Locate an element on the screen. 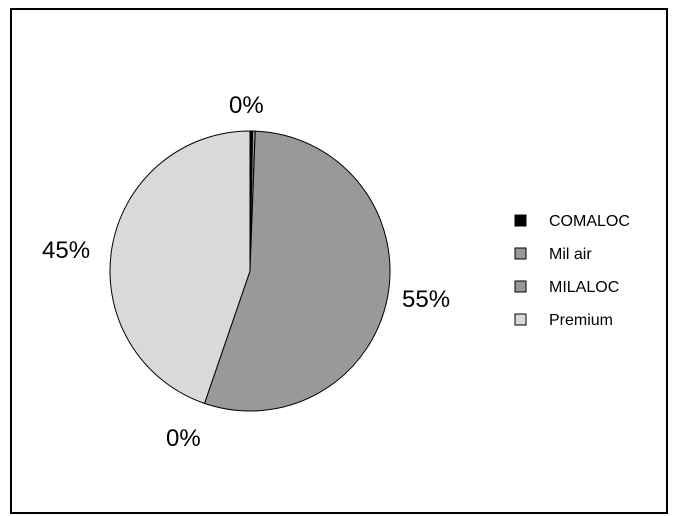 The image size is (673, 516). legend-swatch-comaloc is located at coordinates (520, 220).